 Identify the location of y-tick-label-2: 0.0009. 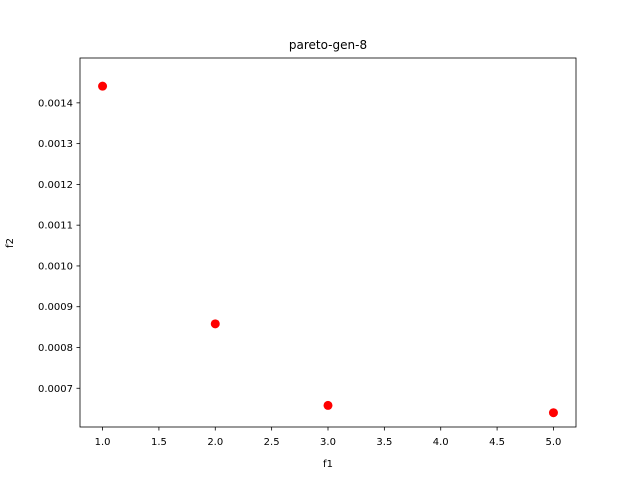
(55, 307).